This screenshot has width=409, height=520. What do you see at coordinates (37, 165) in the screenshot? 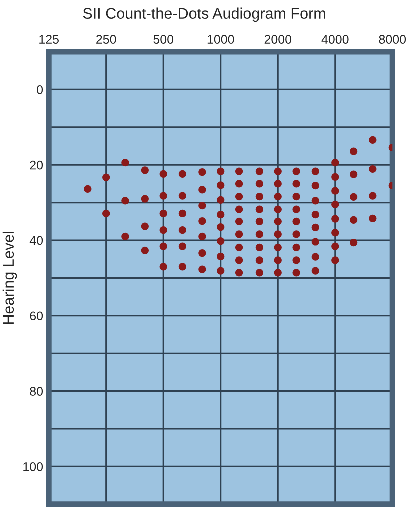
I see `y-tick-label: 20` at bounding box center [37, 165].